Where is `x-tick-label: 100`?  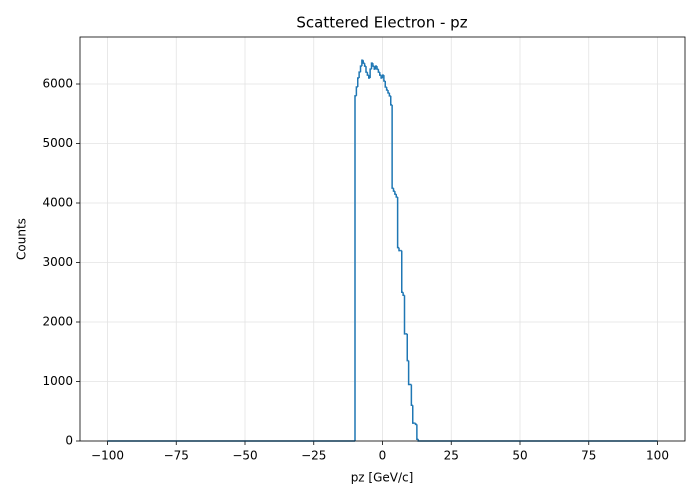
x-tick-label: 100 is located at coordinates (657, 456).